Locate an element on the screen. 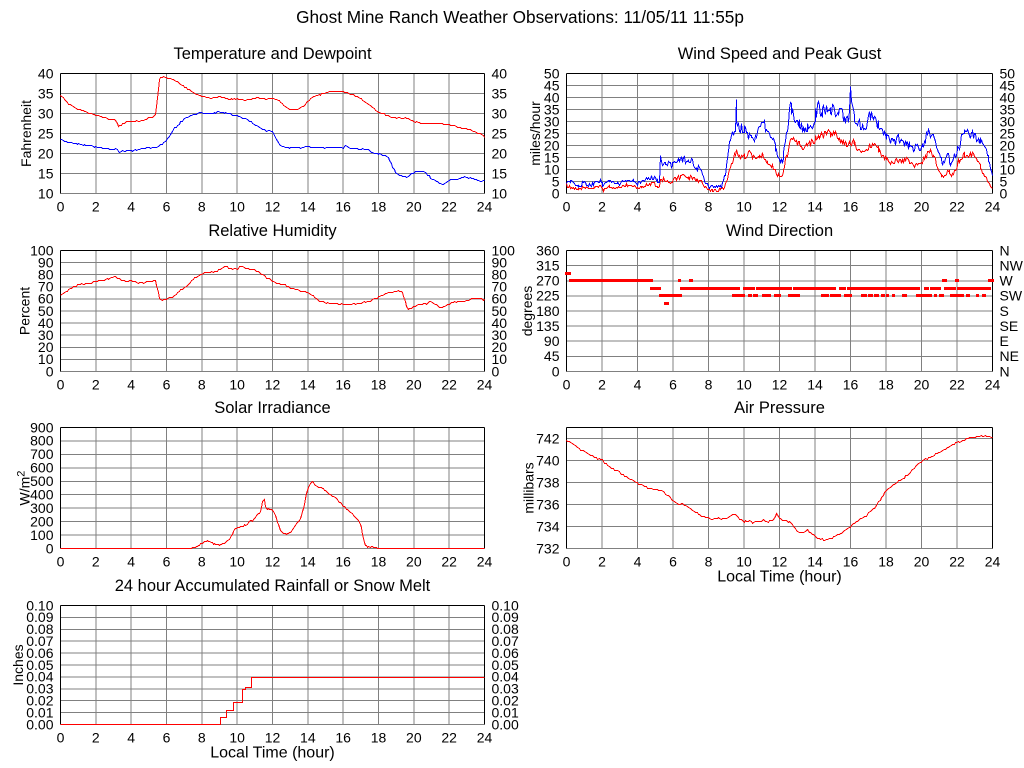 This screenshot has height=768, width=1024. svg-text: 100 is located at coordinates (42, 250).